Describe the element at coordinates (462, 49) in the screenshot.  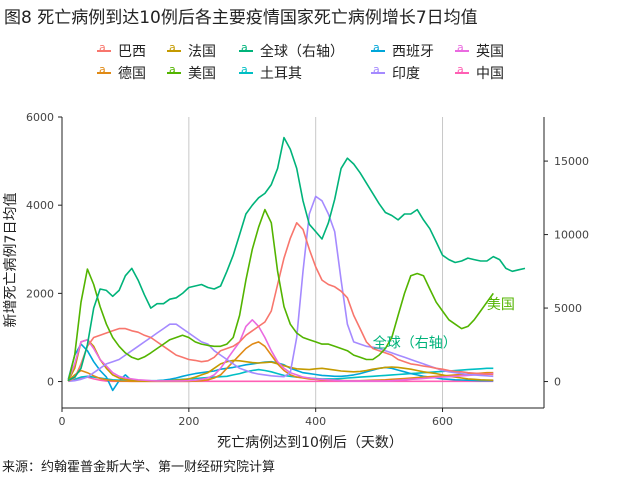
I see `legend-key-uk` at that location.